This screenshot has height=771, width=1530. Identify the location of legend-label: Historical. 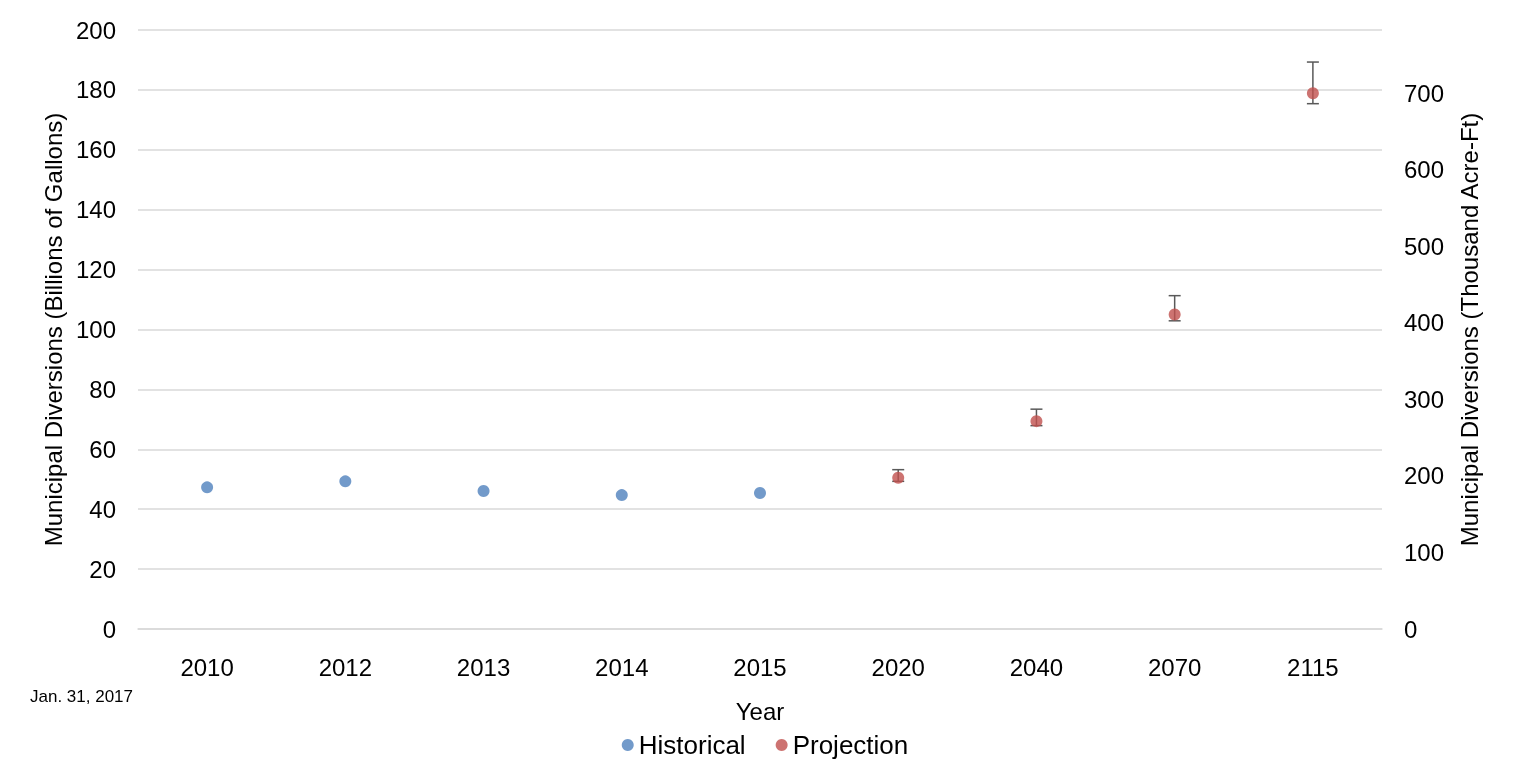
(692, 745).